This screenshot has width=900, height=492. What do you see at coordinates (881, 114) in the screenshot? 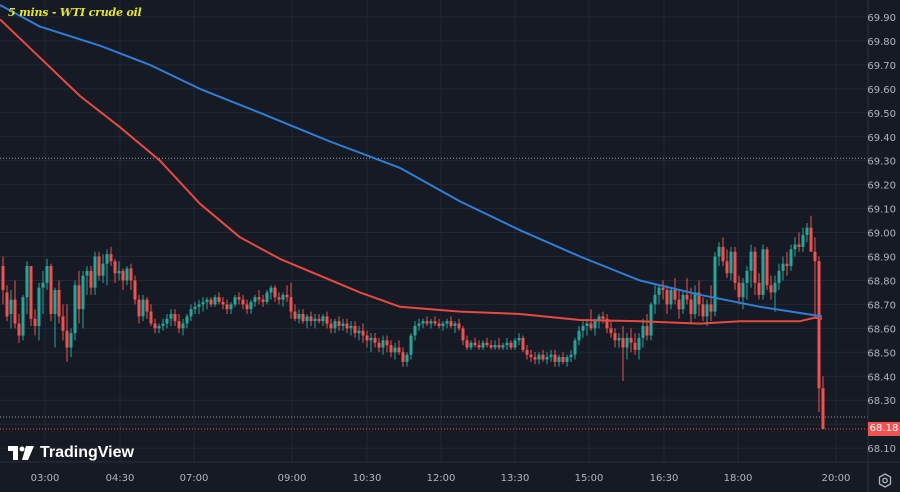
I see `price-tick-label: 69.50` at bounding box center [881, 114].